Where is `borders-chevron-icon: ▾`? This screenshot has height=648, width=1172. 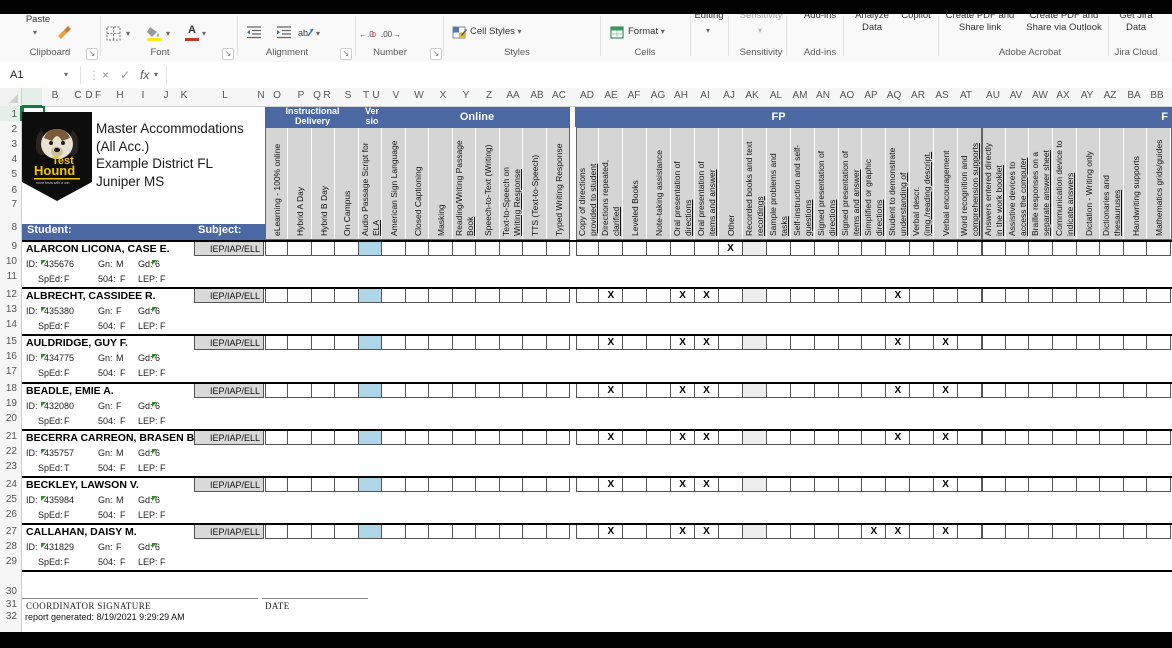
borders-chevron-icon: ▾ is located at coordinates (128, 33).